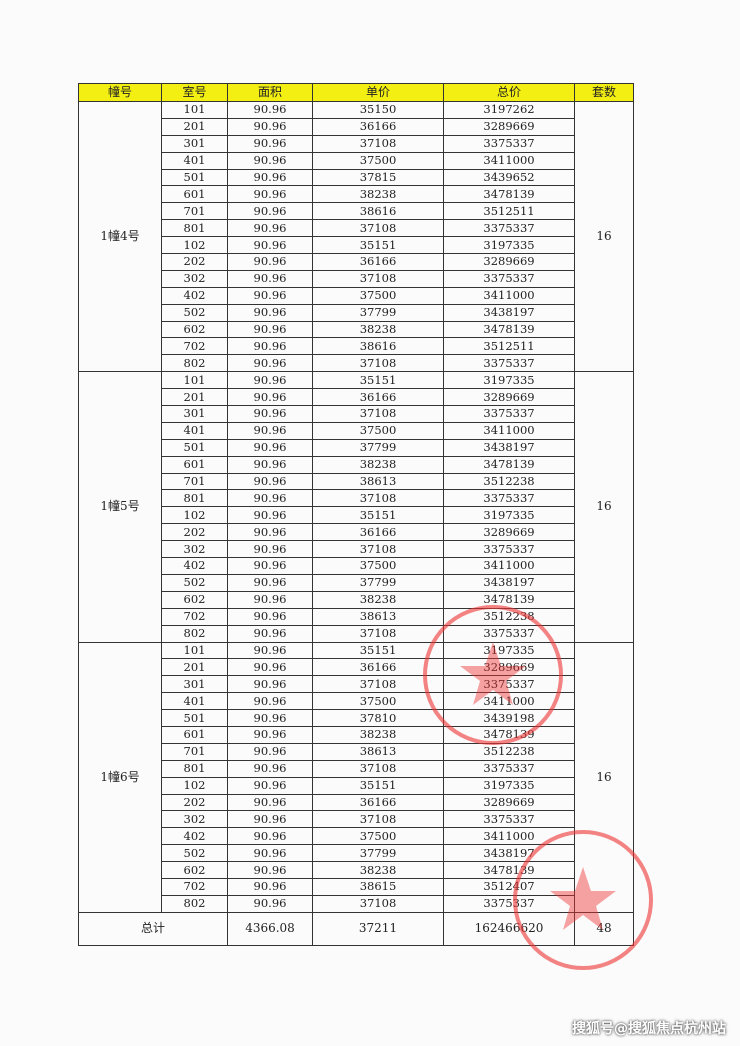  Describe the element at coordinates (194, 616) in the screenshot. I see `room-cell: 702` at that location.